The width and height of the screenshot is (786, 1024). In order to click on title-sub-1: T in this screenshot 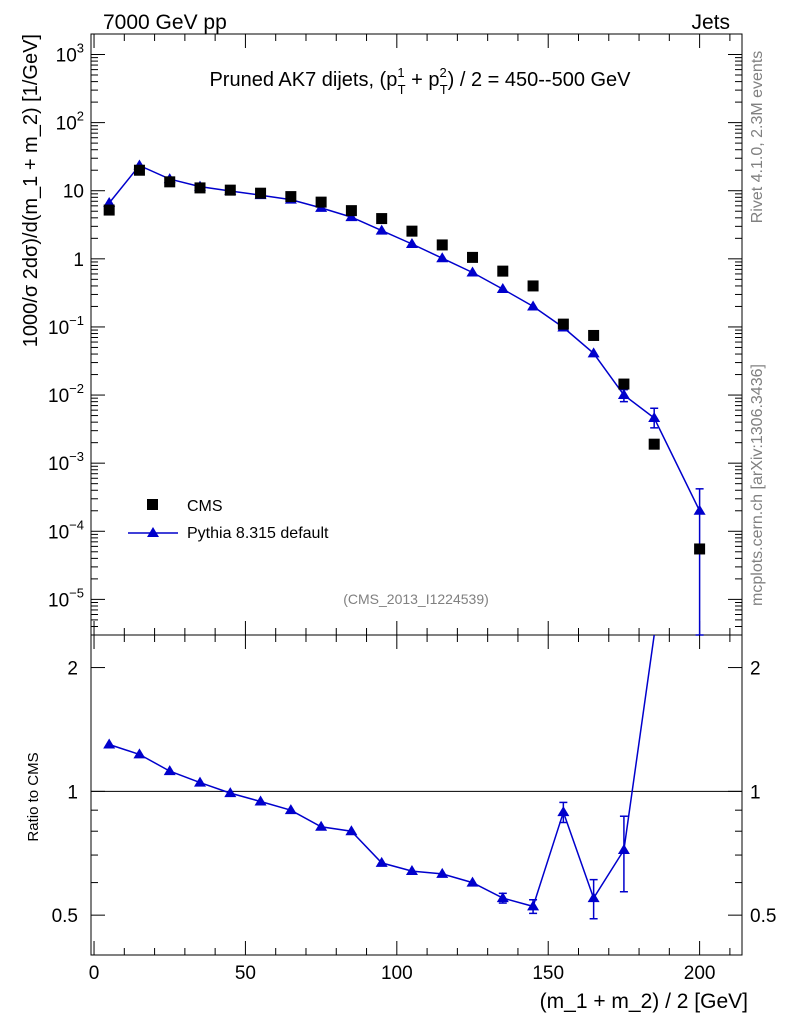, I will do `click(402, 89)`.